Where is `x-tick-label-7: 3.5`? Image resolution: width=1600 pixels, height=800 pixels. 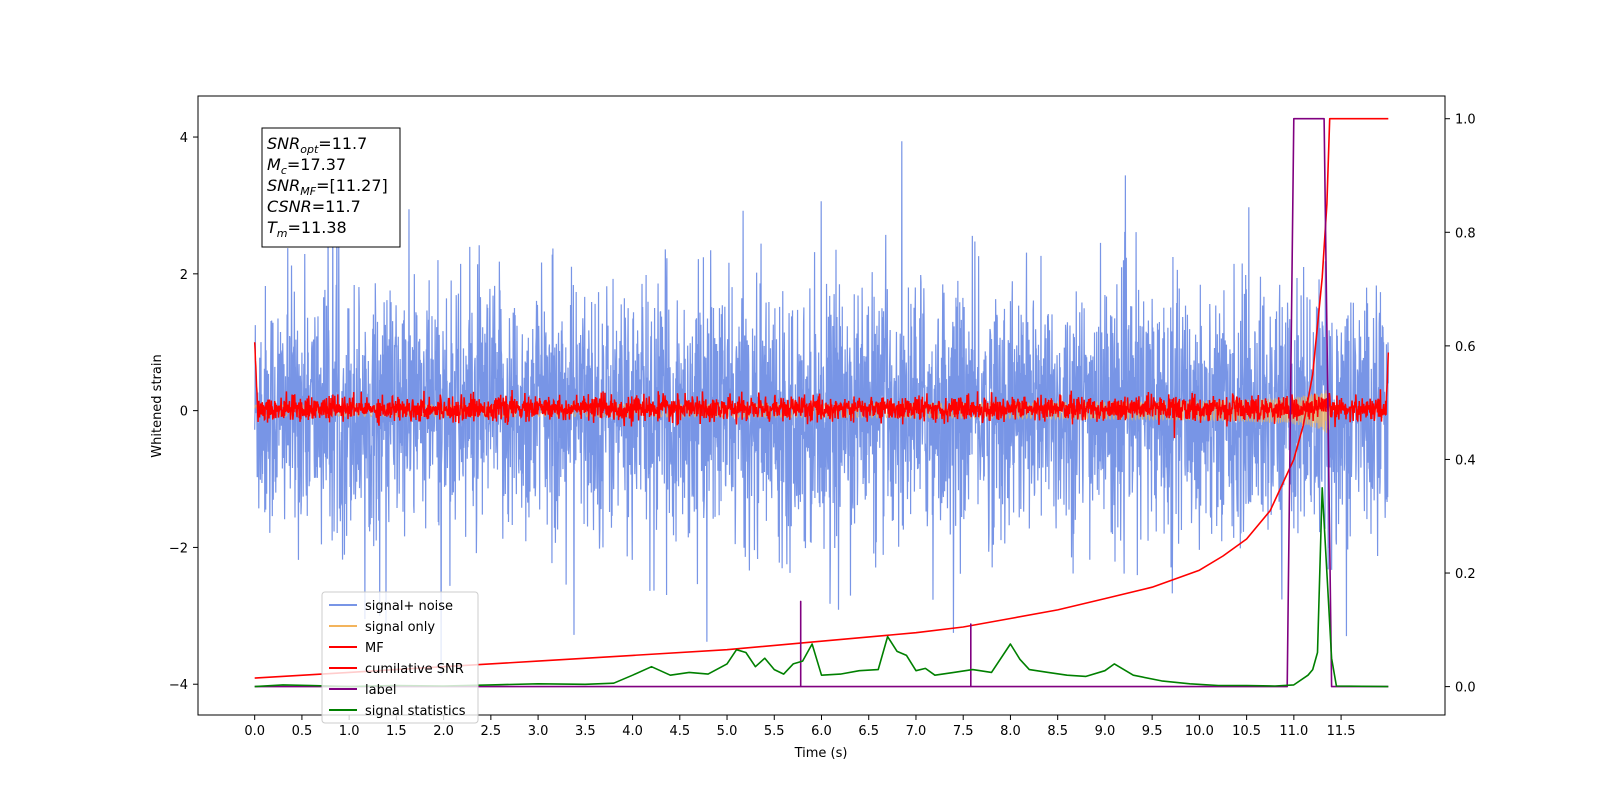
x-tick-label-7: 3.5 is located at coordinates (585, 731).